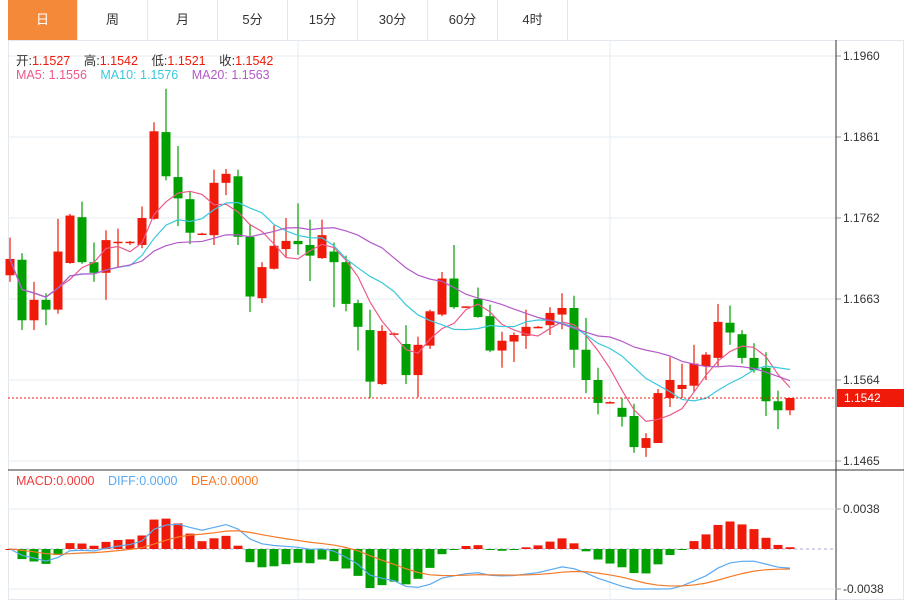 The width and height of the screenshot is (912, 602). Describe the element at coordinates (91, 61) in the screenshot. I see `high-label: 高:` at that location.